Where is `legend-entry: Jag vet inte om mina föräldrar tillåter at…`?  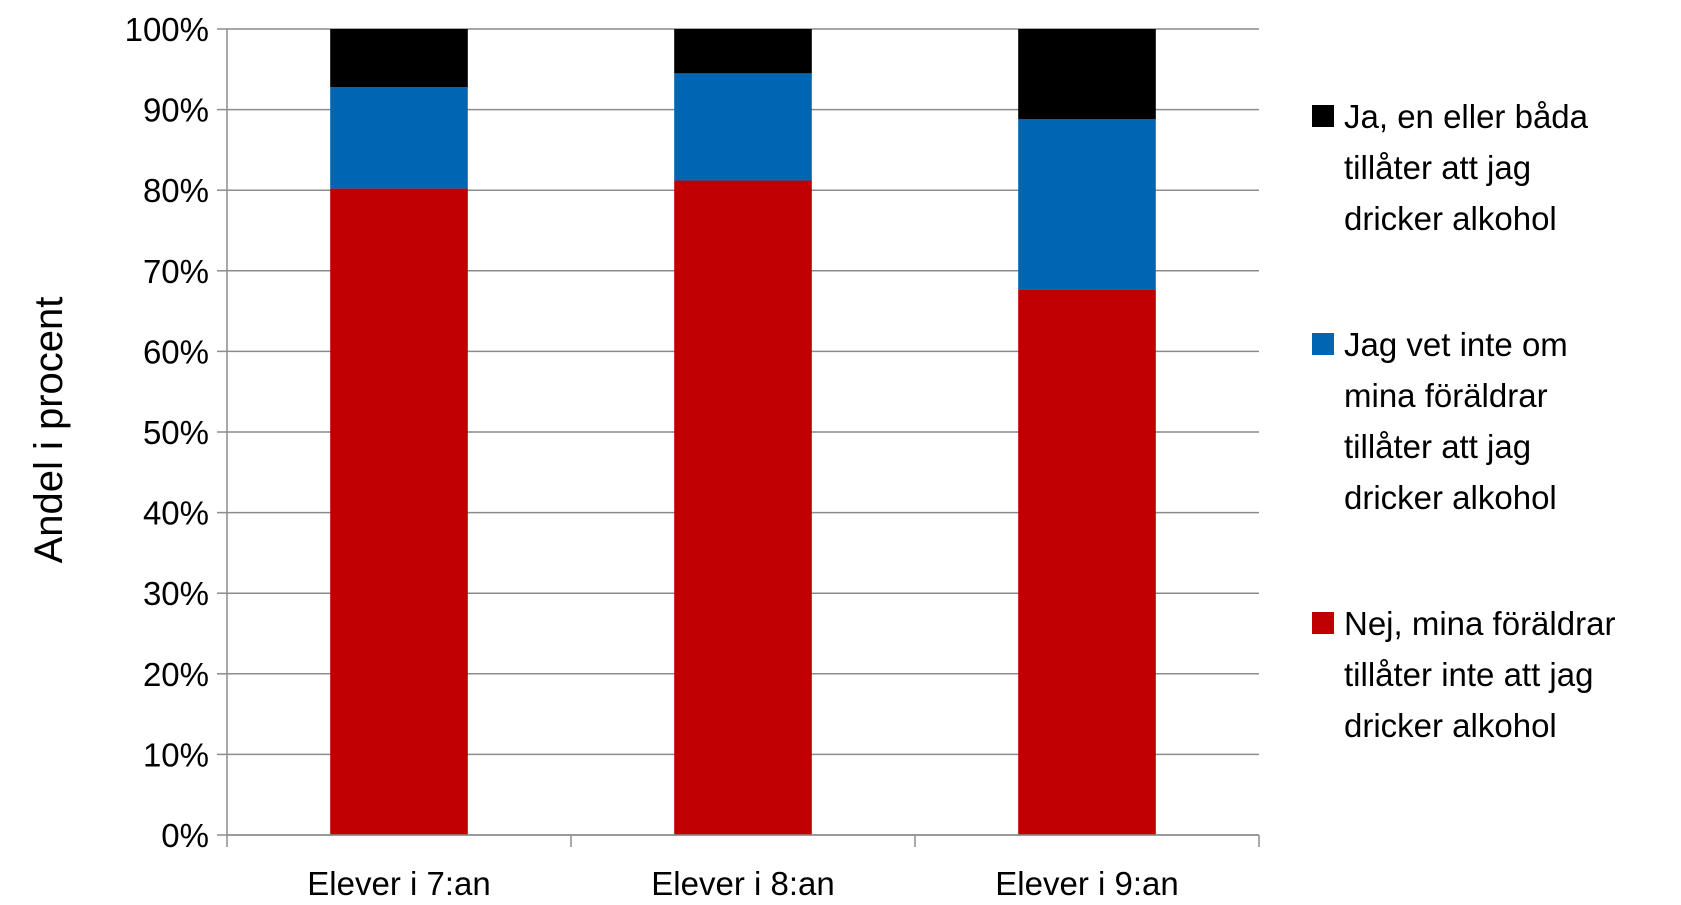
legend-entry: Jag vet inte om mina föräldrar tillåter at… is located at coordinates (1440, 421).